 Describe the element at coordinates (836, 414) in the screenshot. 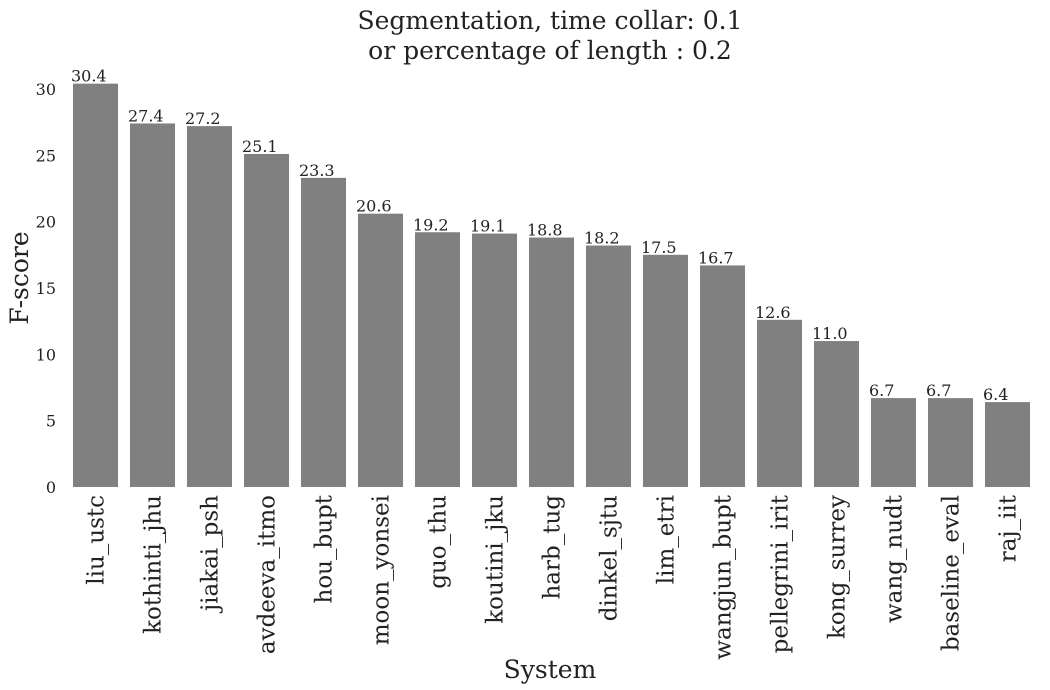

I see `bar-kong_surrey` at that location.